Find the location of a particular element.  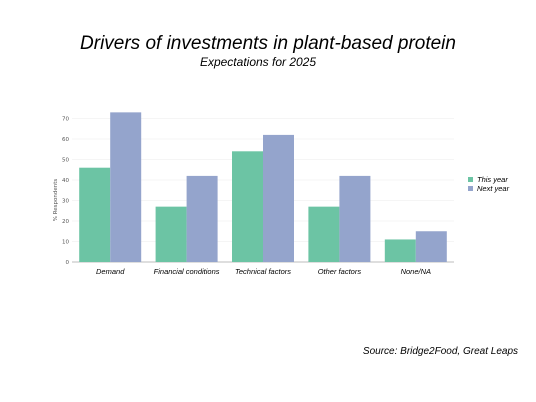

x-tick-label: Technical factors is located at coordinates (263, 271).